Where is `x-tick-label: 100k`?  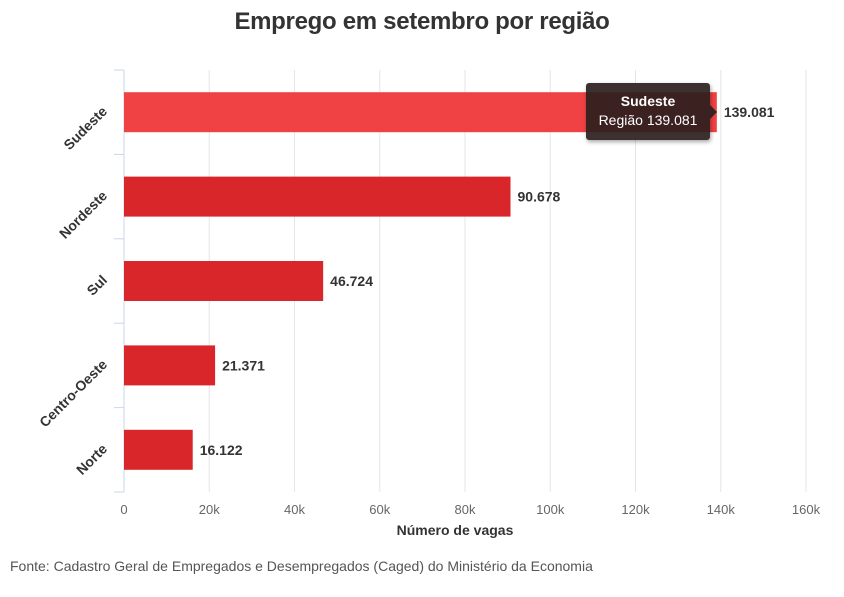 x-tick-label: 100k is located at coordinates (550, 509).